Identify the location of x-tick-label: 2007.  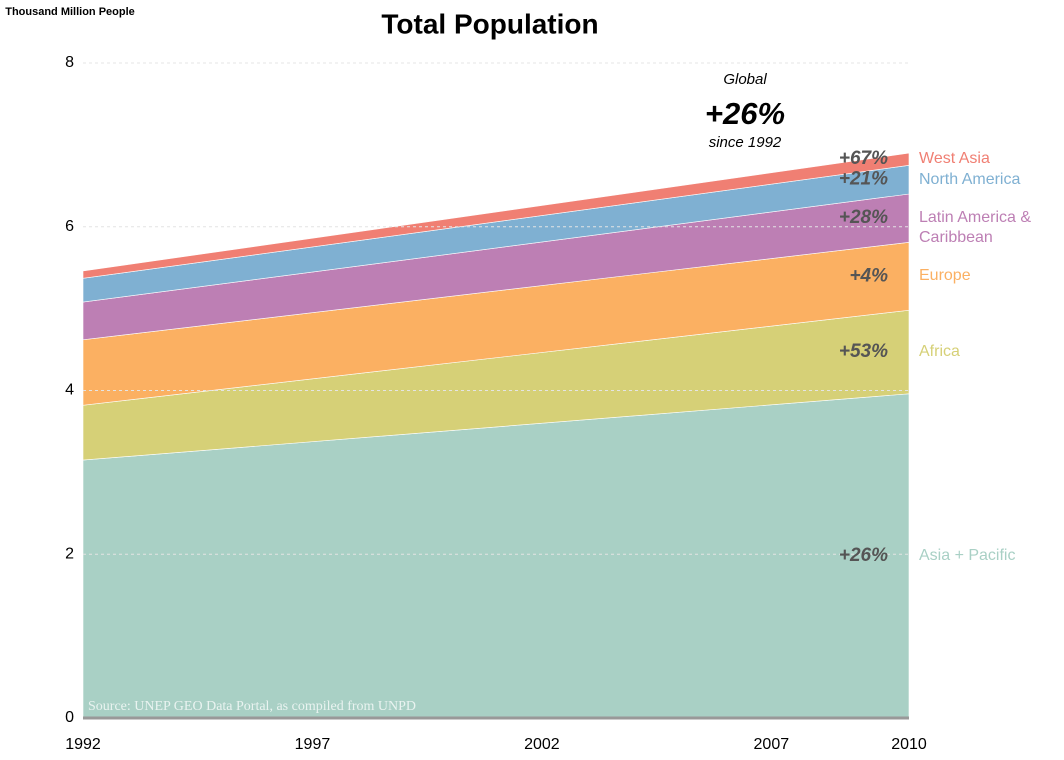
(772, 744).